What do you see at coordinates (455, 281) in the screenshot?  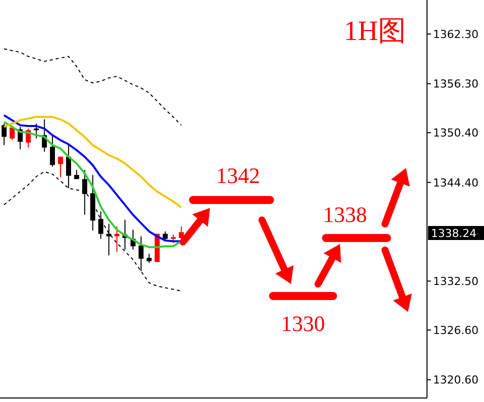 I see `y-tick-label: 1332.50` at bounding box center [455, 281].